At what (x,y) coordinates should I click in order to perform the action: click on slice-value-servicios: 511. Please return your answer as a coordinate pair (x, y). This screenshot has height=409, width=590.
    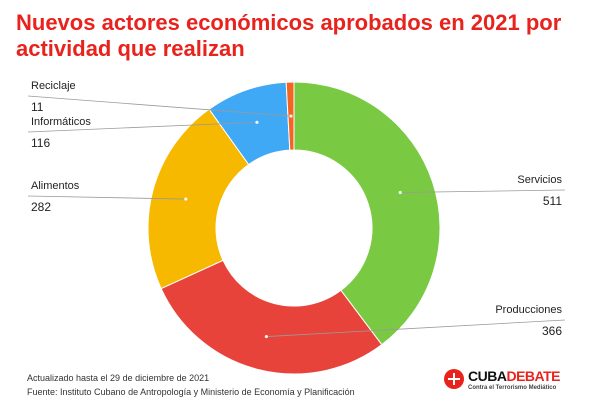
    Looking at the image, I should click on (552, 201).